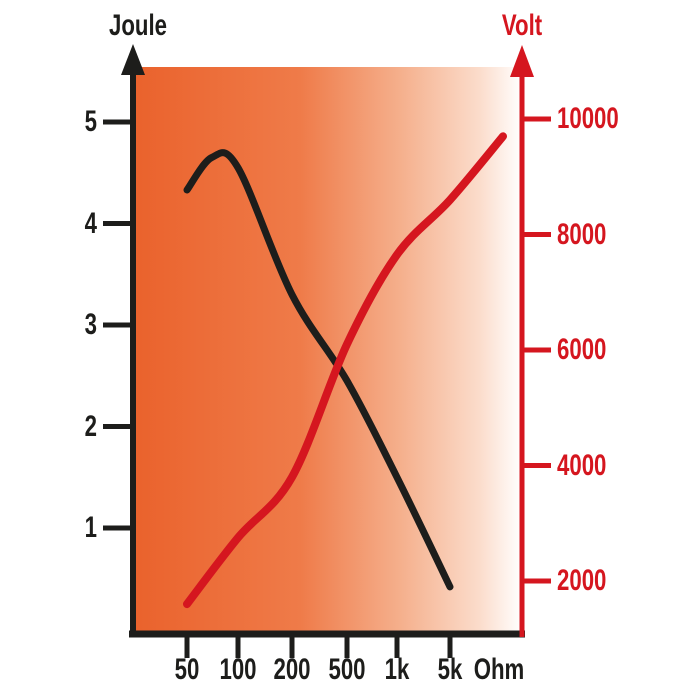  I want to click on volt-axis-arrow-icon, so click(522, 61).